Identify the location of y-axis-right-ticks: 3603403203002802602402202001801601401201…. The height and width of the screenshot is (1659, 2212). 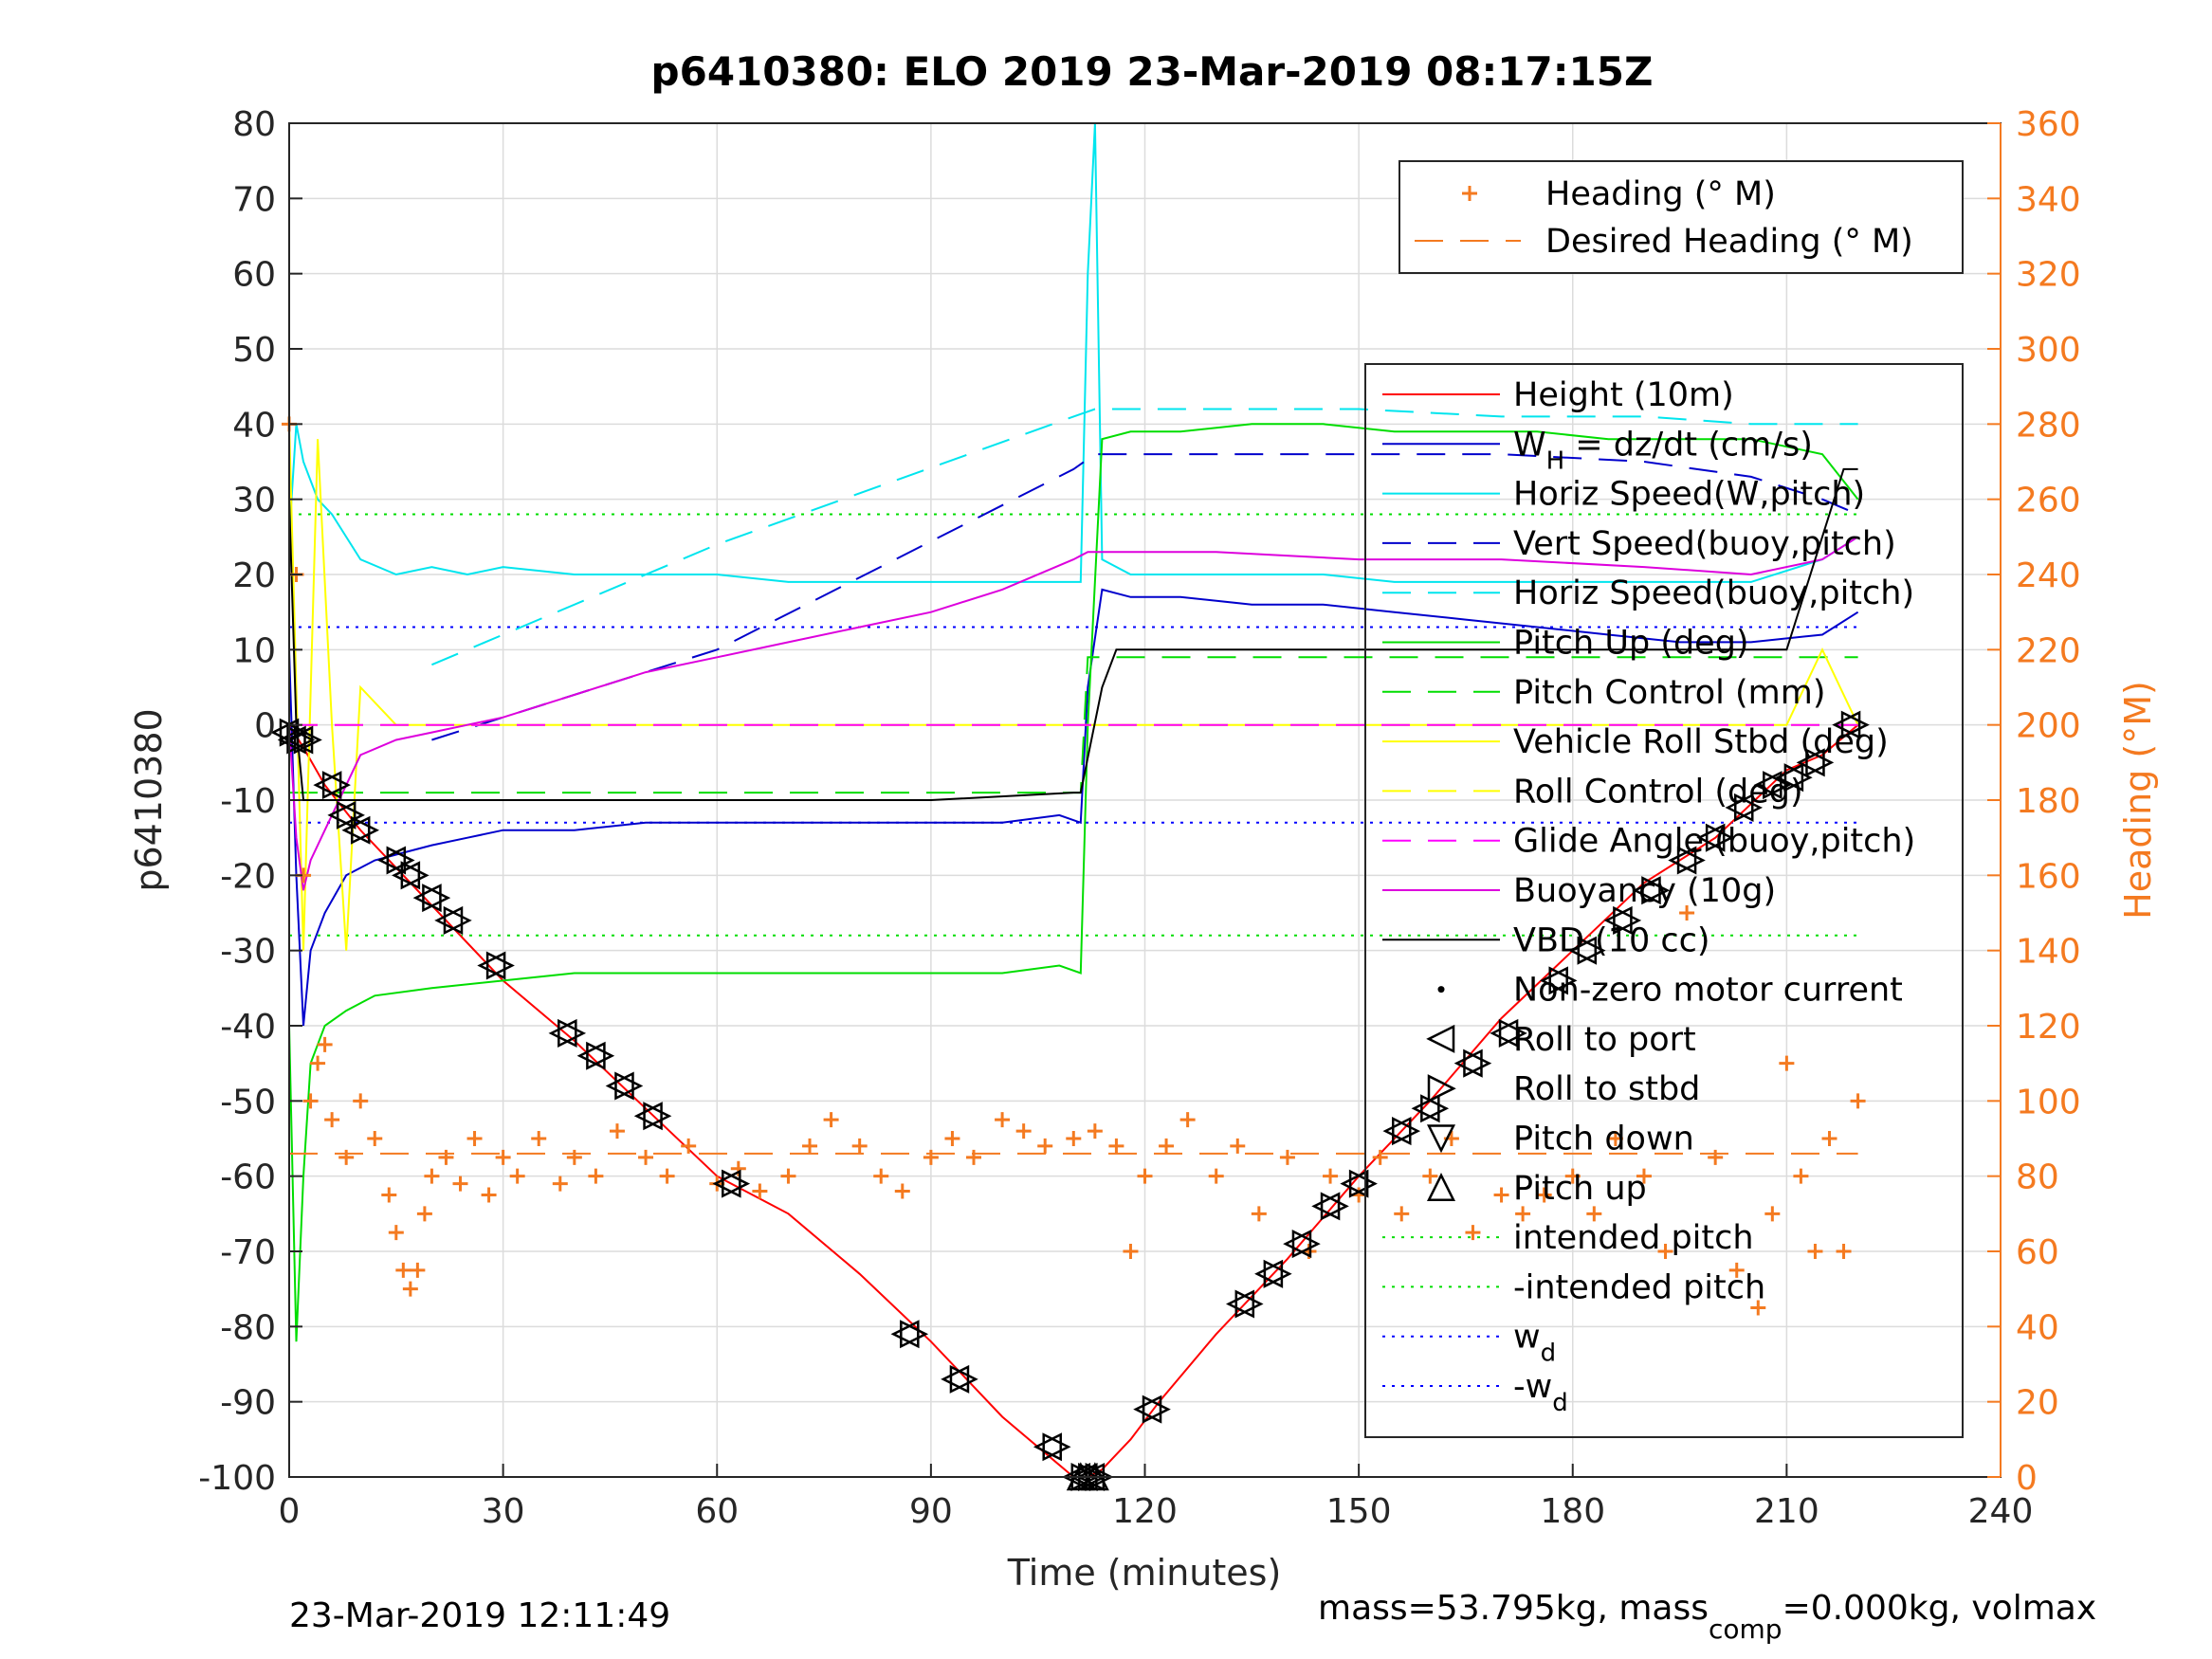
(2034, 801).